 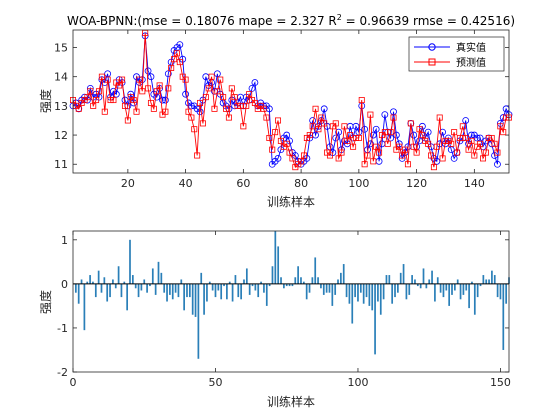 What do you see at coordinates (73, 382) in the screenshot?
I see `bottom-x-tick-label: 0` at bounding box center [73, 382].